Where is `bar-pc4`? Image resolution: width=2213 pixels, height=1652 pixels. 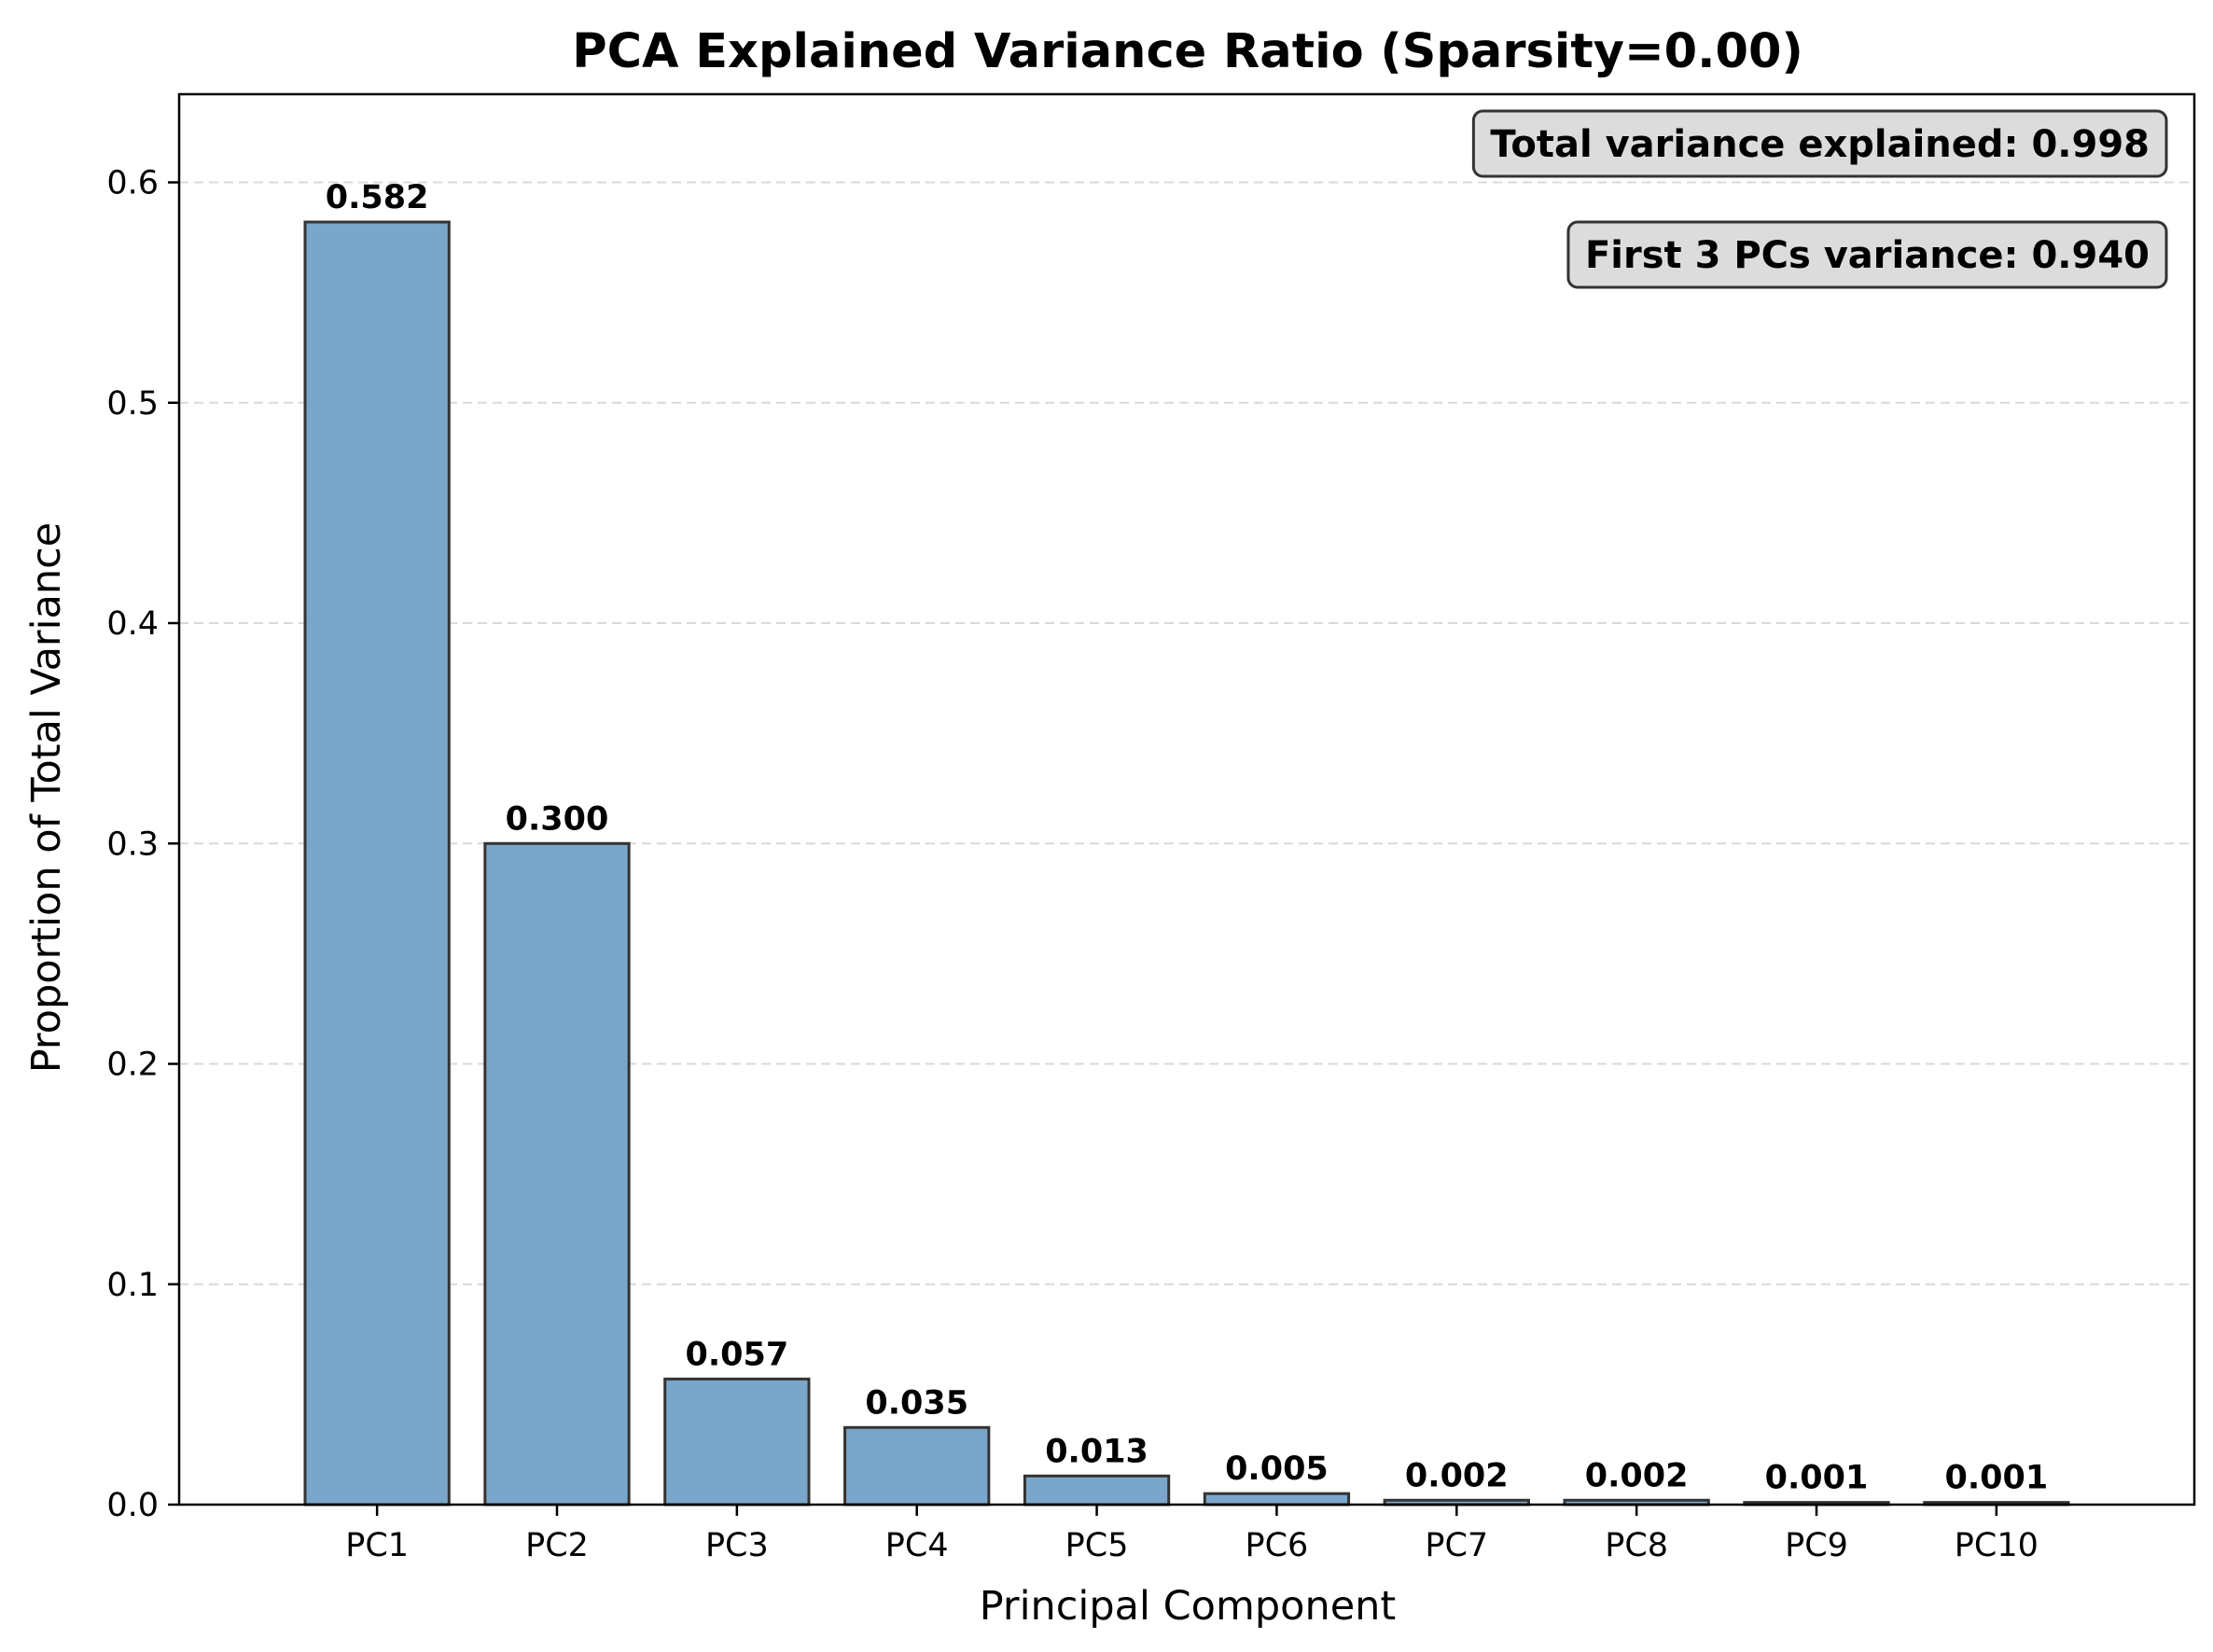 bar-pc4 is located at coordinates (917, 1465).